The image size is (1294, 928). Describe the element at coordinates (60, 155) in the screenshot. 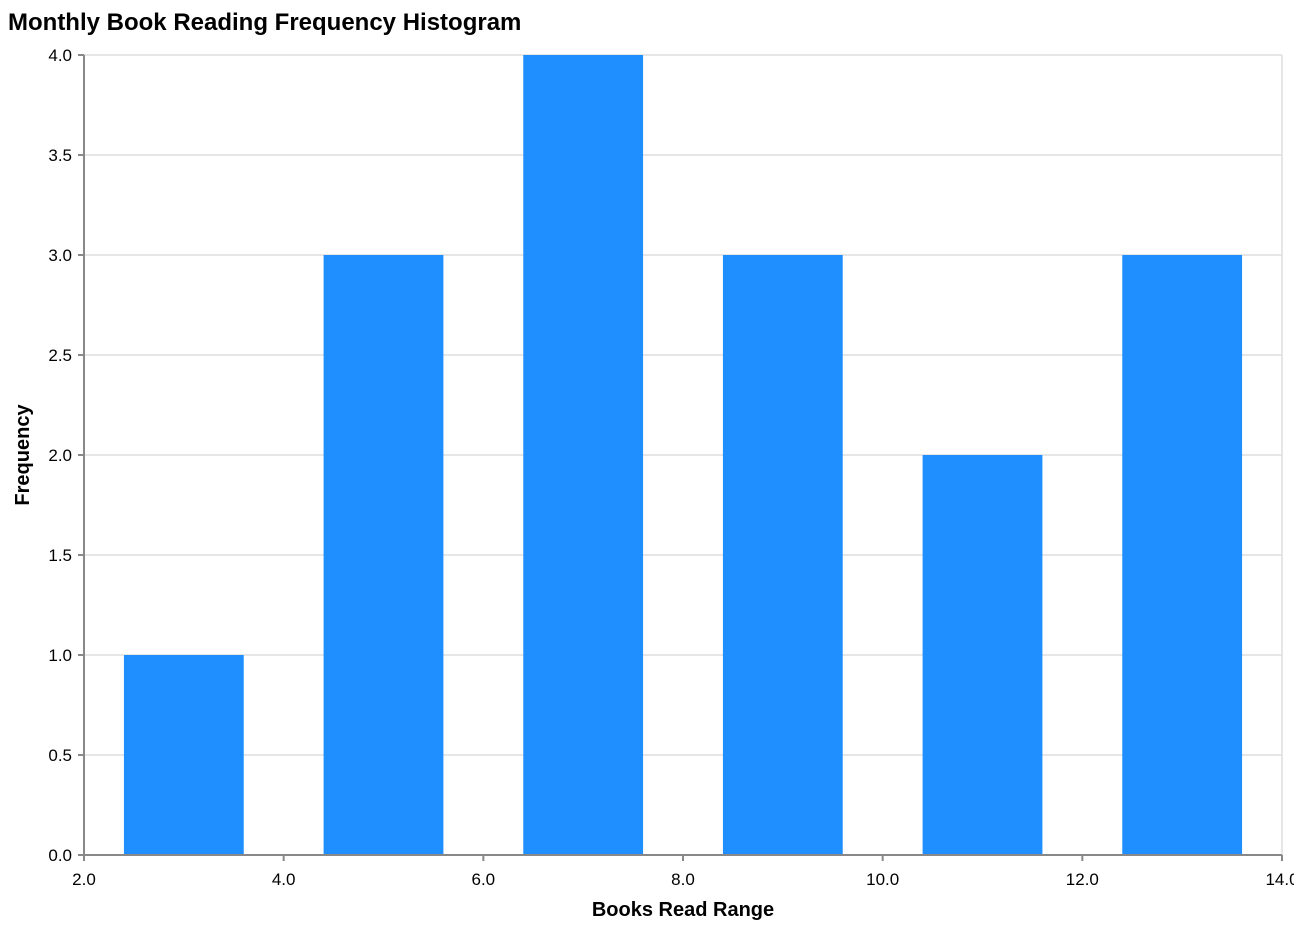

I see `y-tick-label: 3.5` at that location.